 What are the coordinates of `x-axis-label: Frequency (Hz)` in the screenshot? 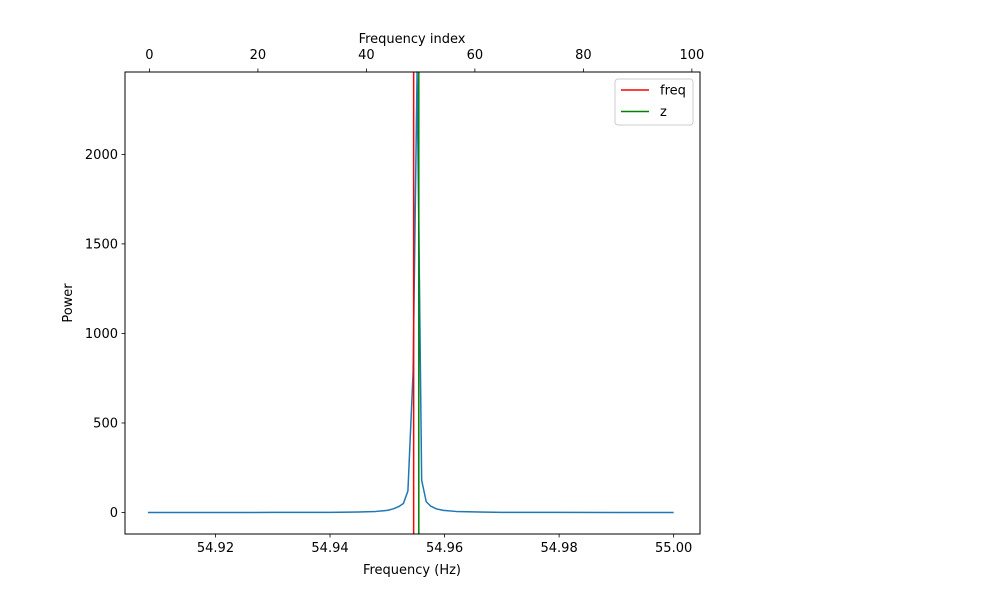 It's located at (412, 570).